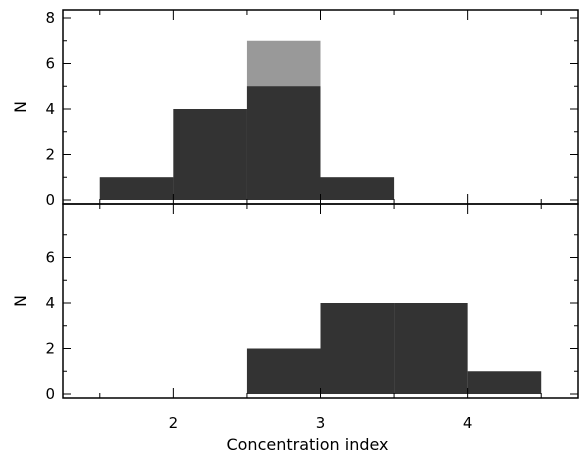 The height and width of the screenshot is (454, 586). I want to click on x-tick-label: 4, so click(468, 423).